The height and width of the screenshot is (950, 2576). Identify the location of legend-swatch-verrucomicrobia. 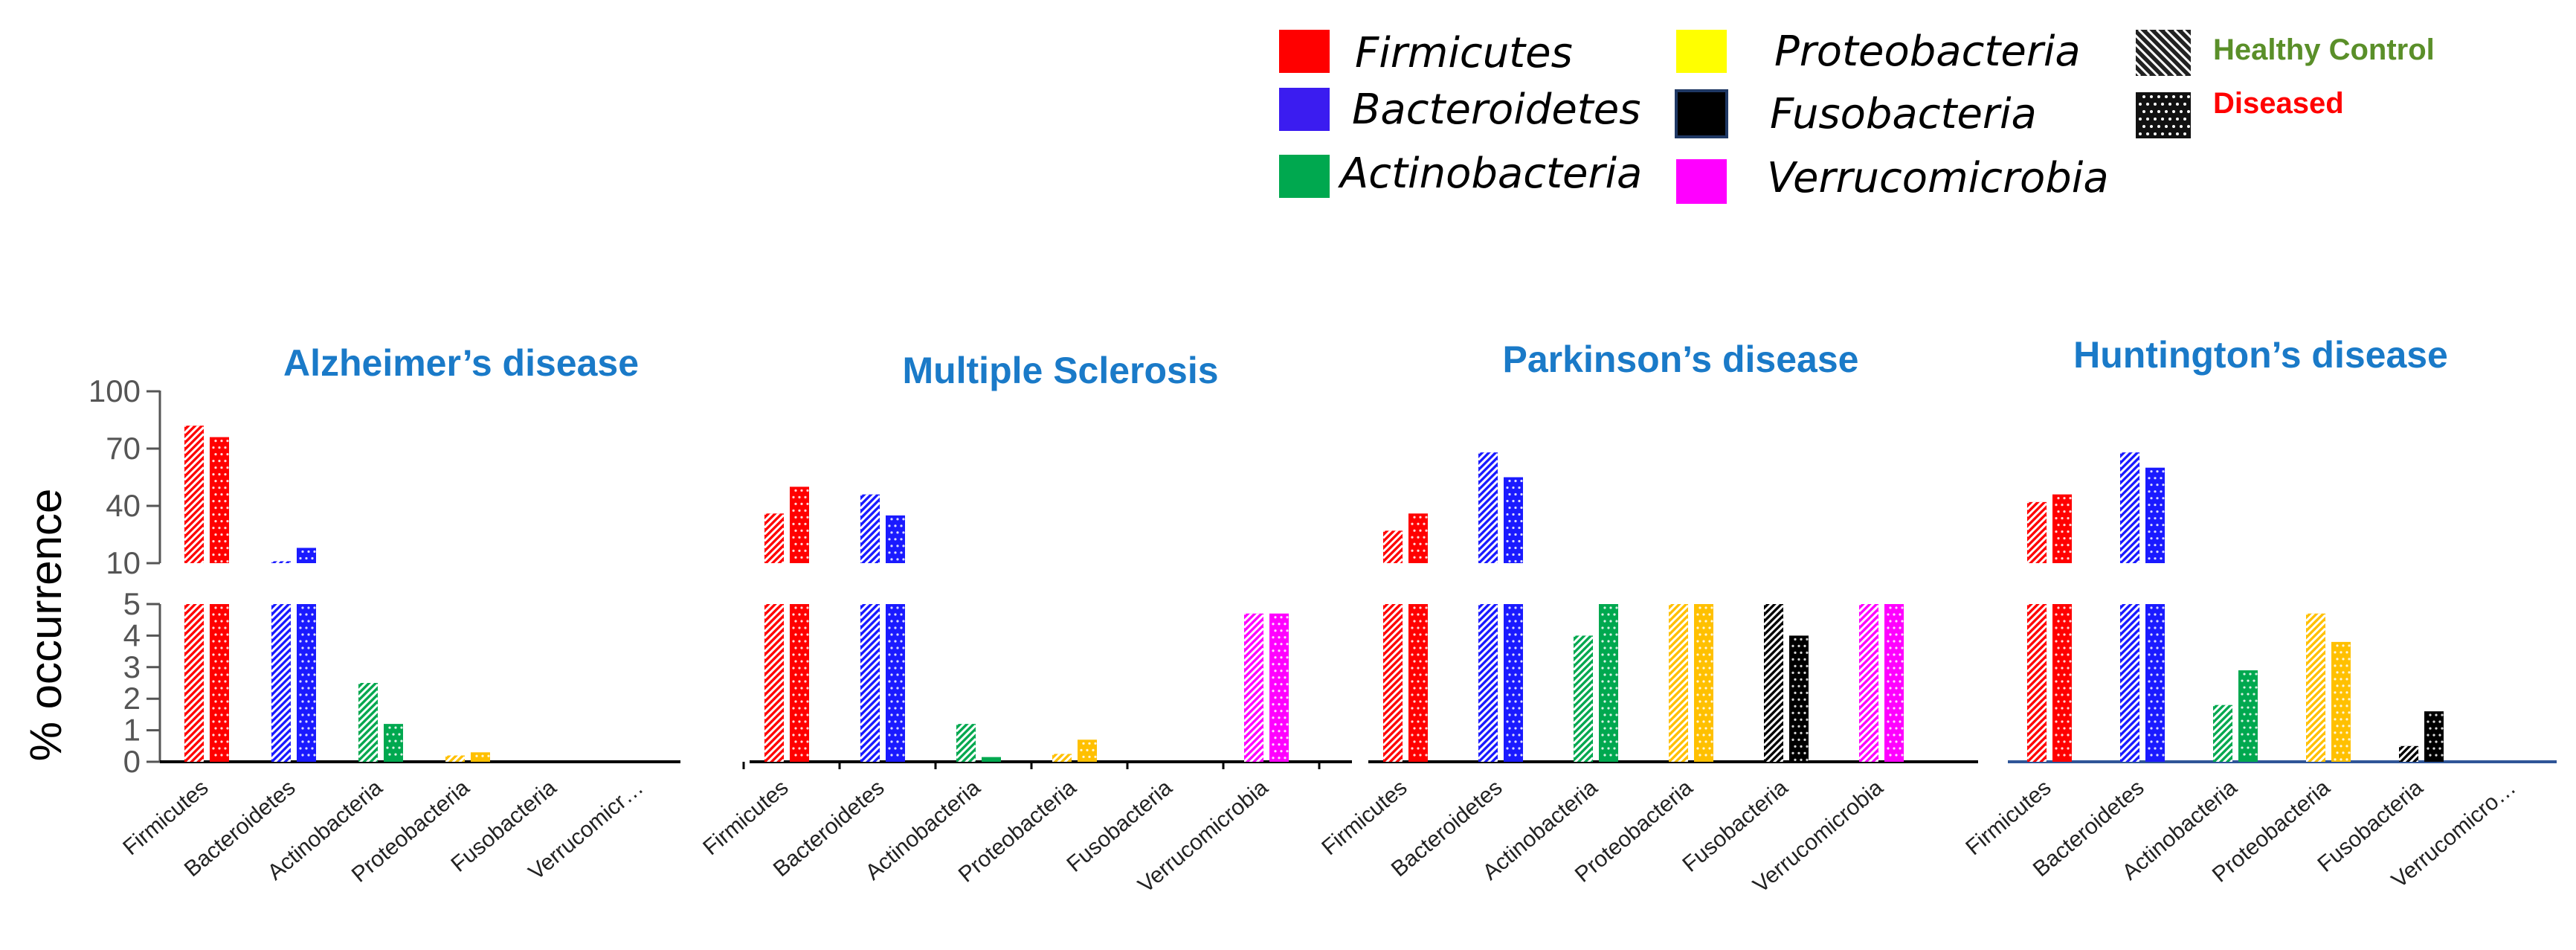
(1701, 182).